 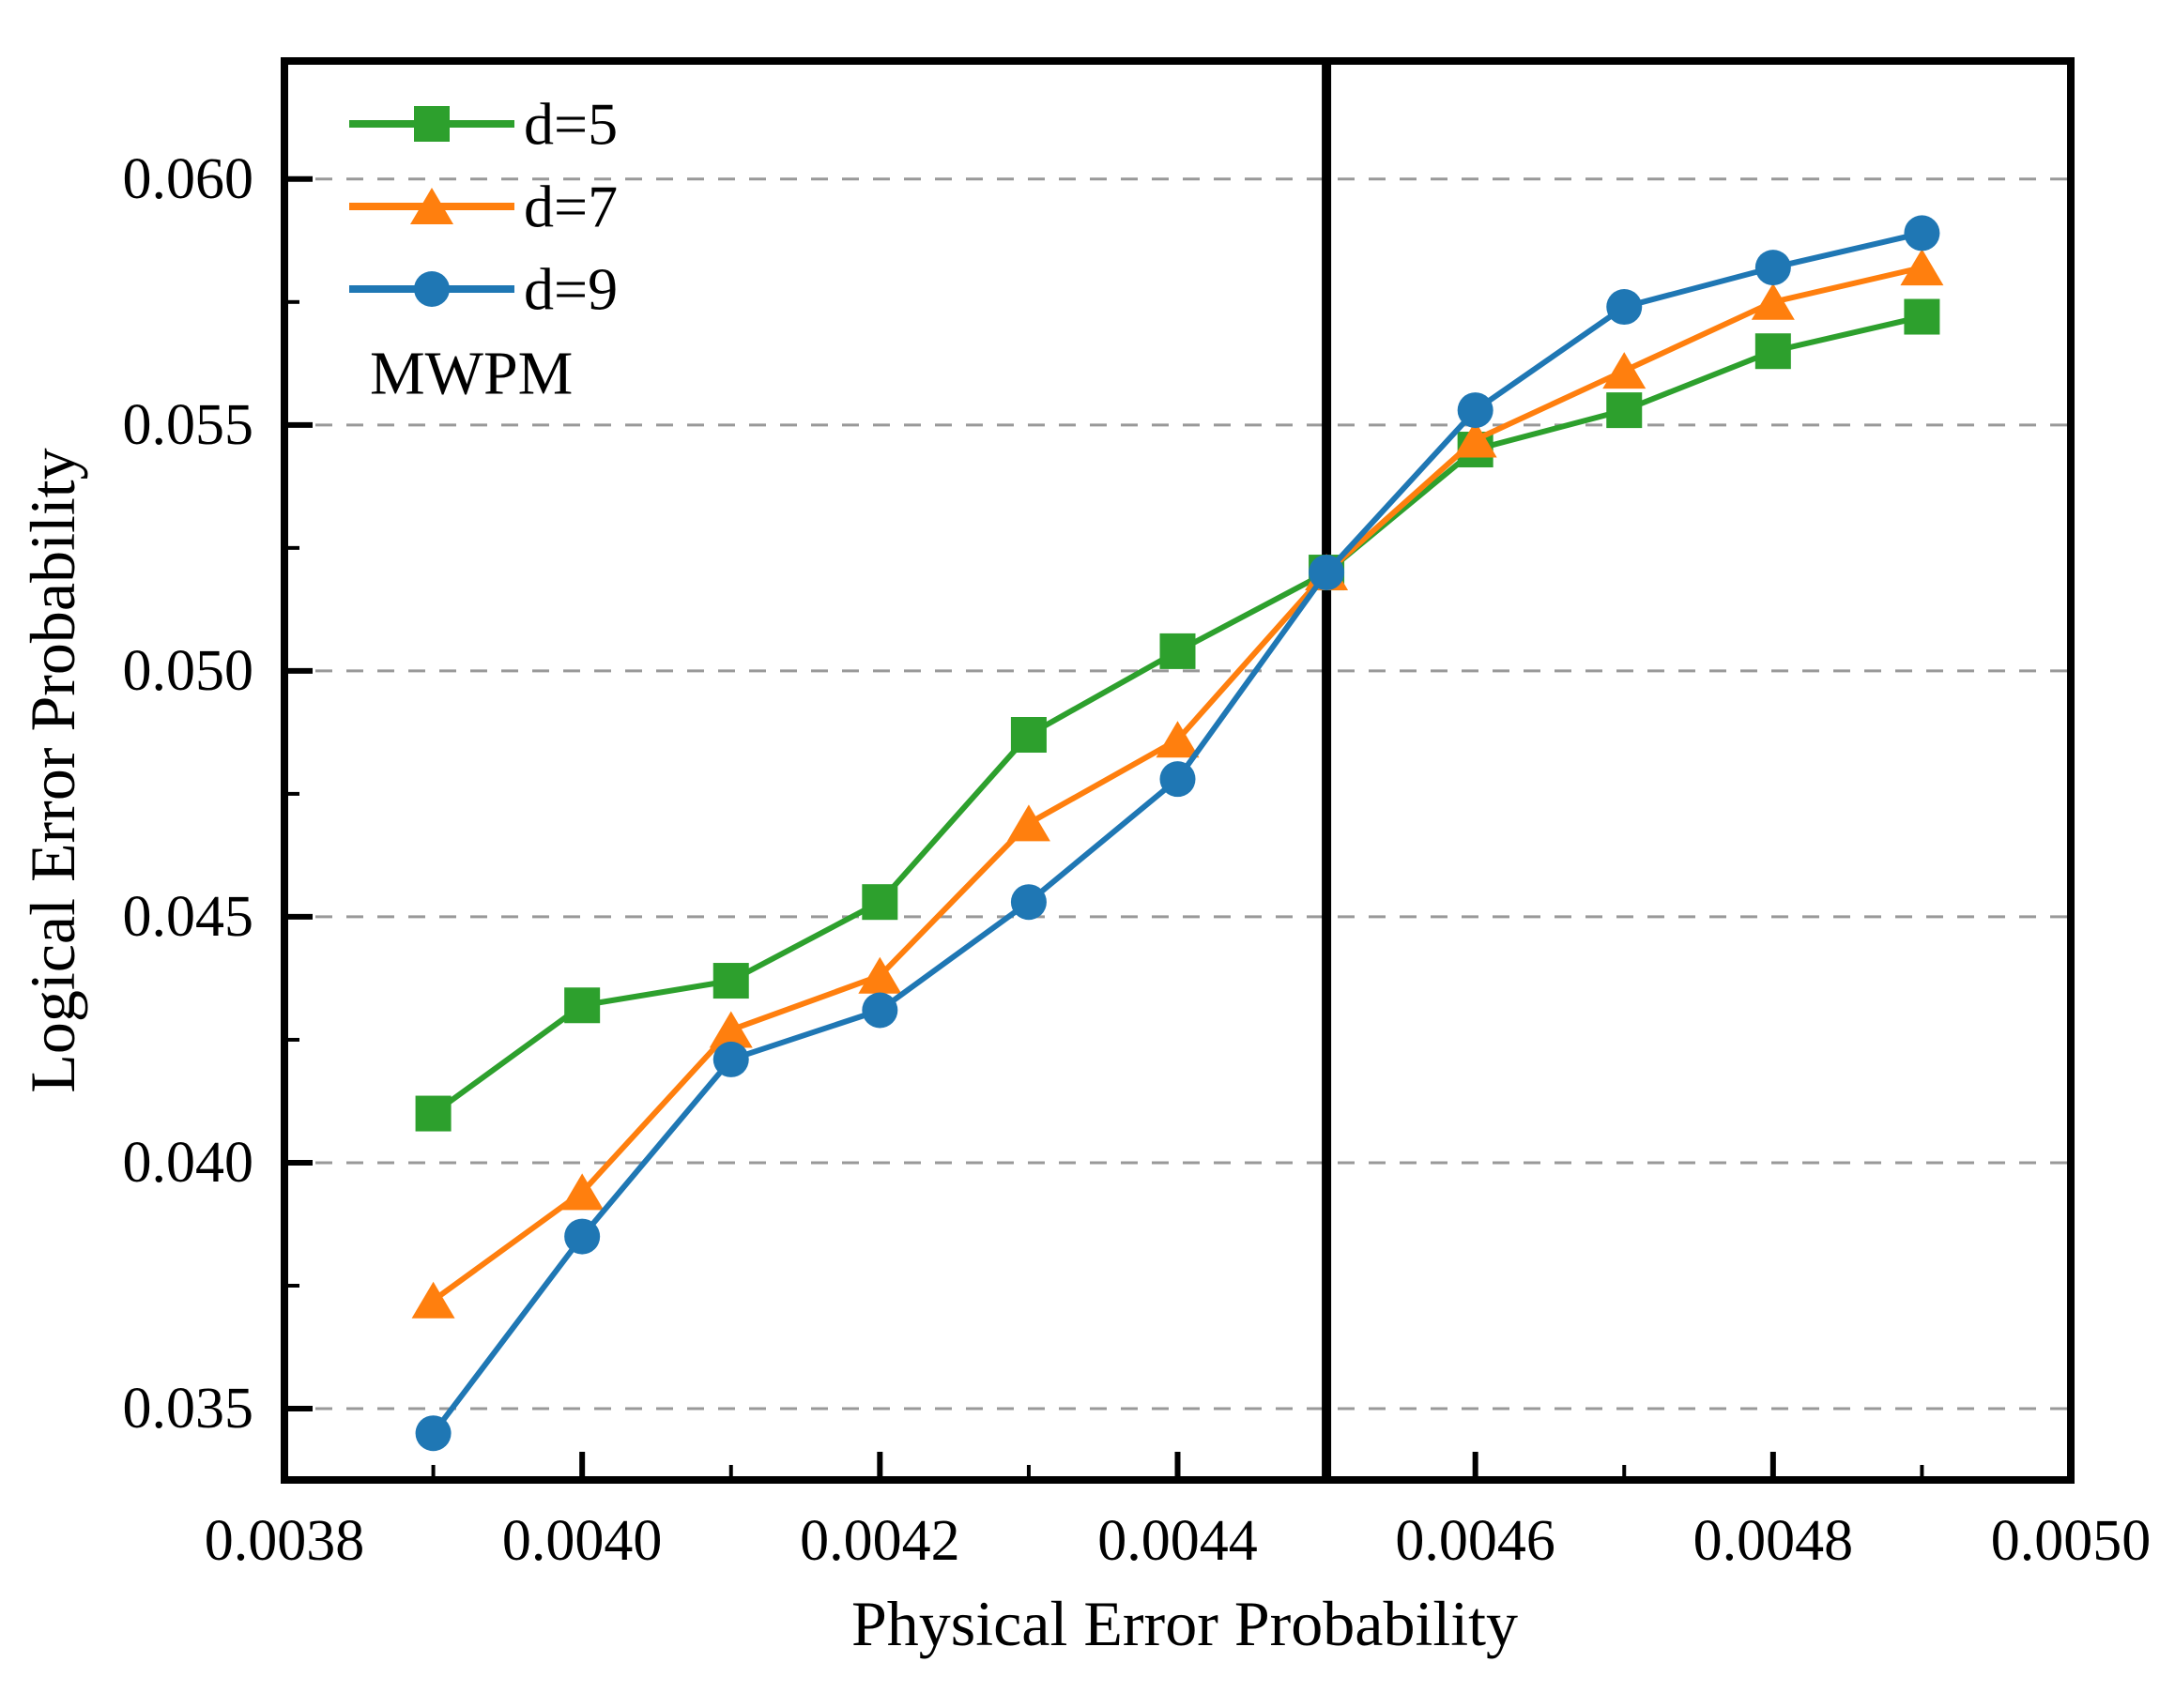 What do you see at coordinates (188, 671) in the screenshot?
I see `y-tick-label: 0.050` at bounding box center [188, 671].